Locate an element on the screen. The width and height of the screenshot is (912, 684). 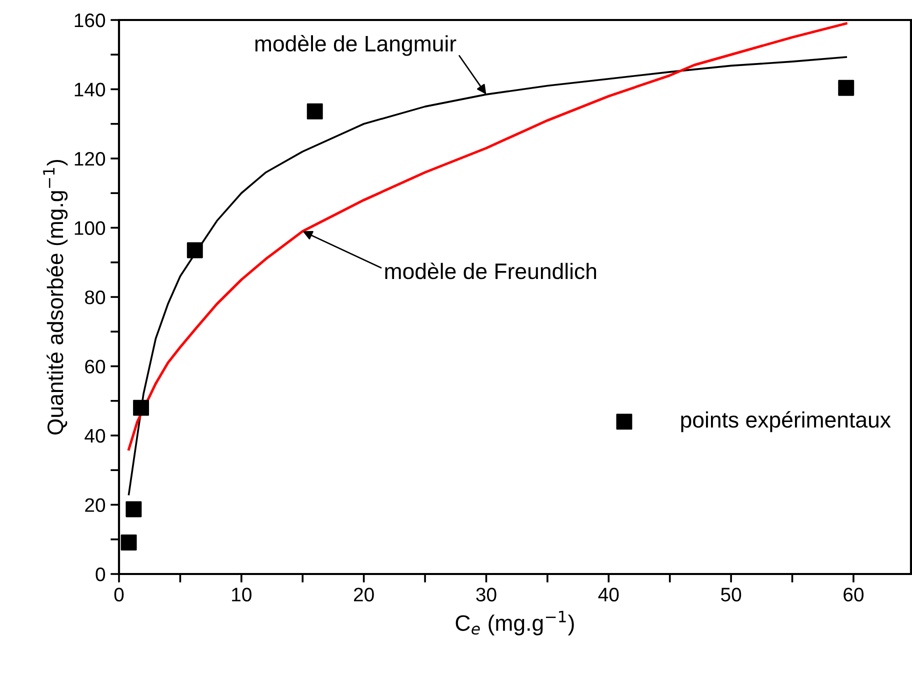
annotation: modèle de Freundlich is located at coordinates (490, 271).